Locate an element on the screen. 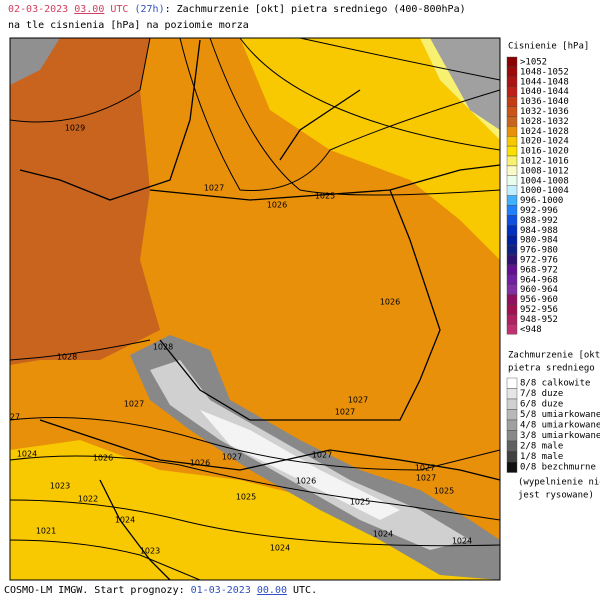 This screenshot has width=600, height=600. cloud-label: 3/8 umiarkowane is located at coordinates (560, 436).